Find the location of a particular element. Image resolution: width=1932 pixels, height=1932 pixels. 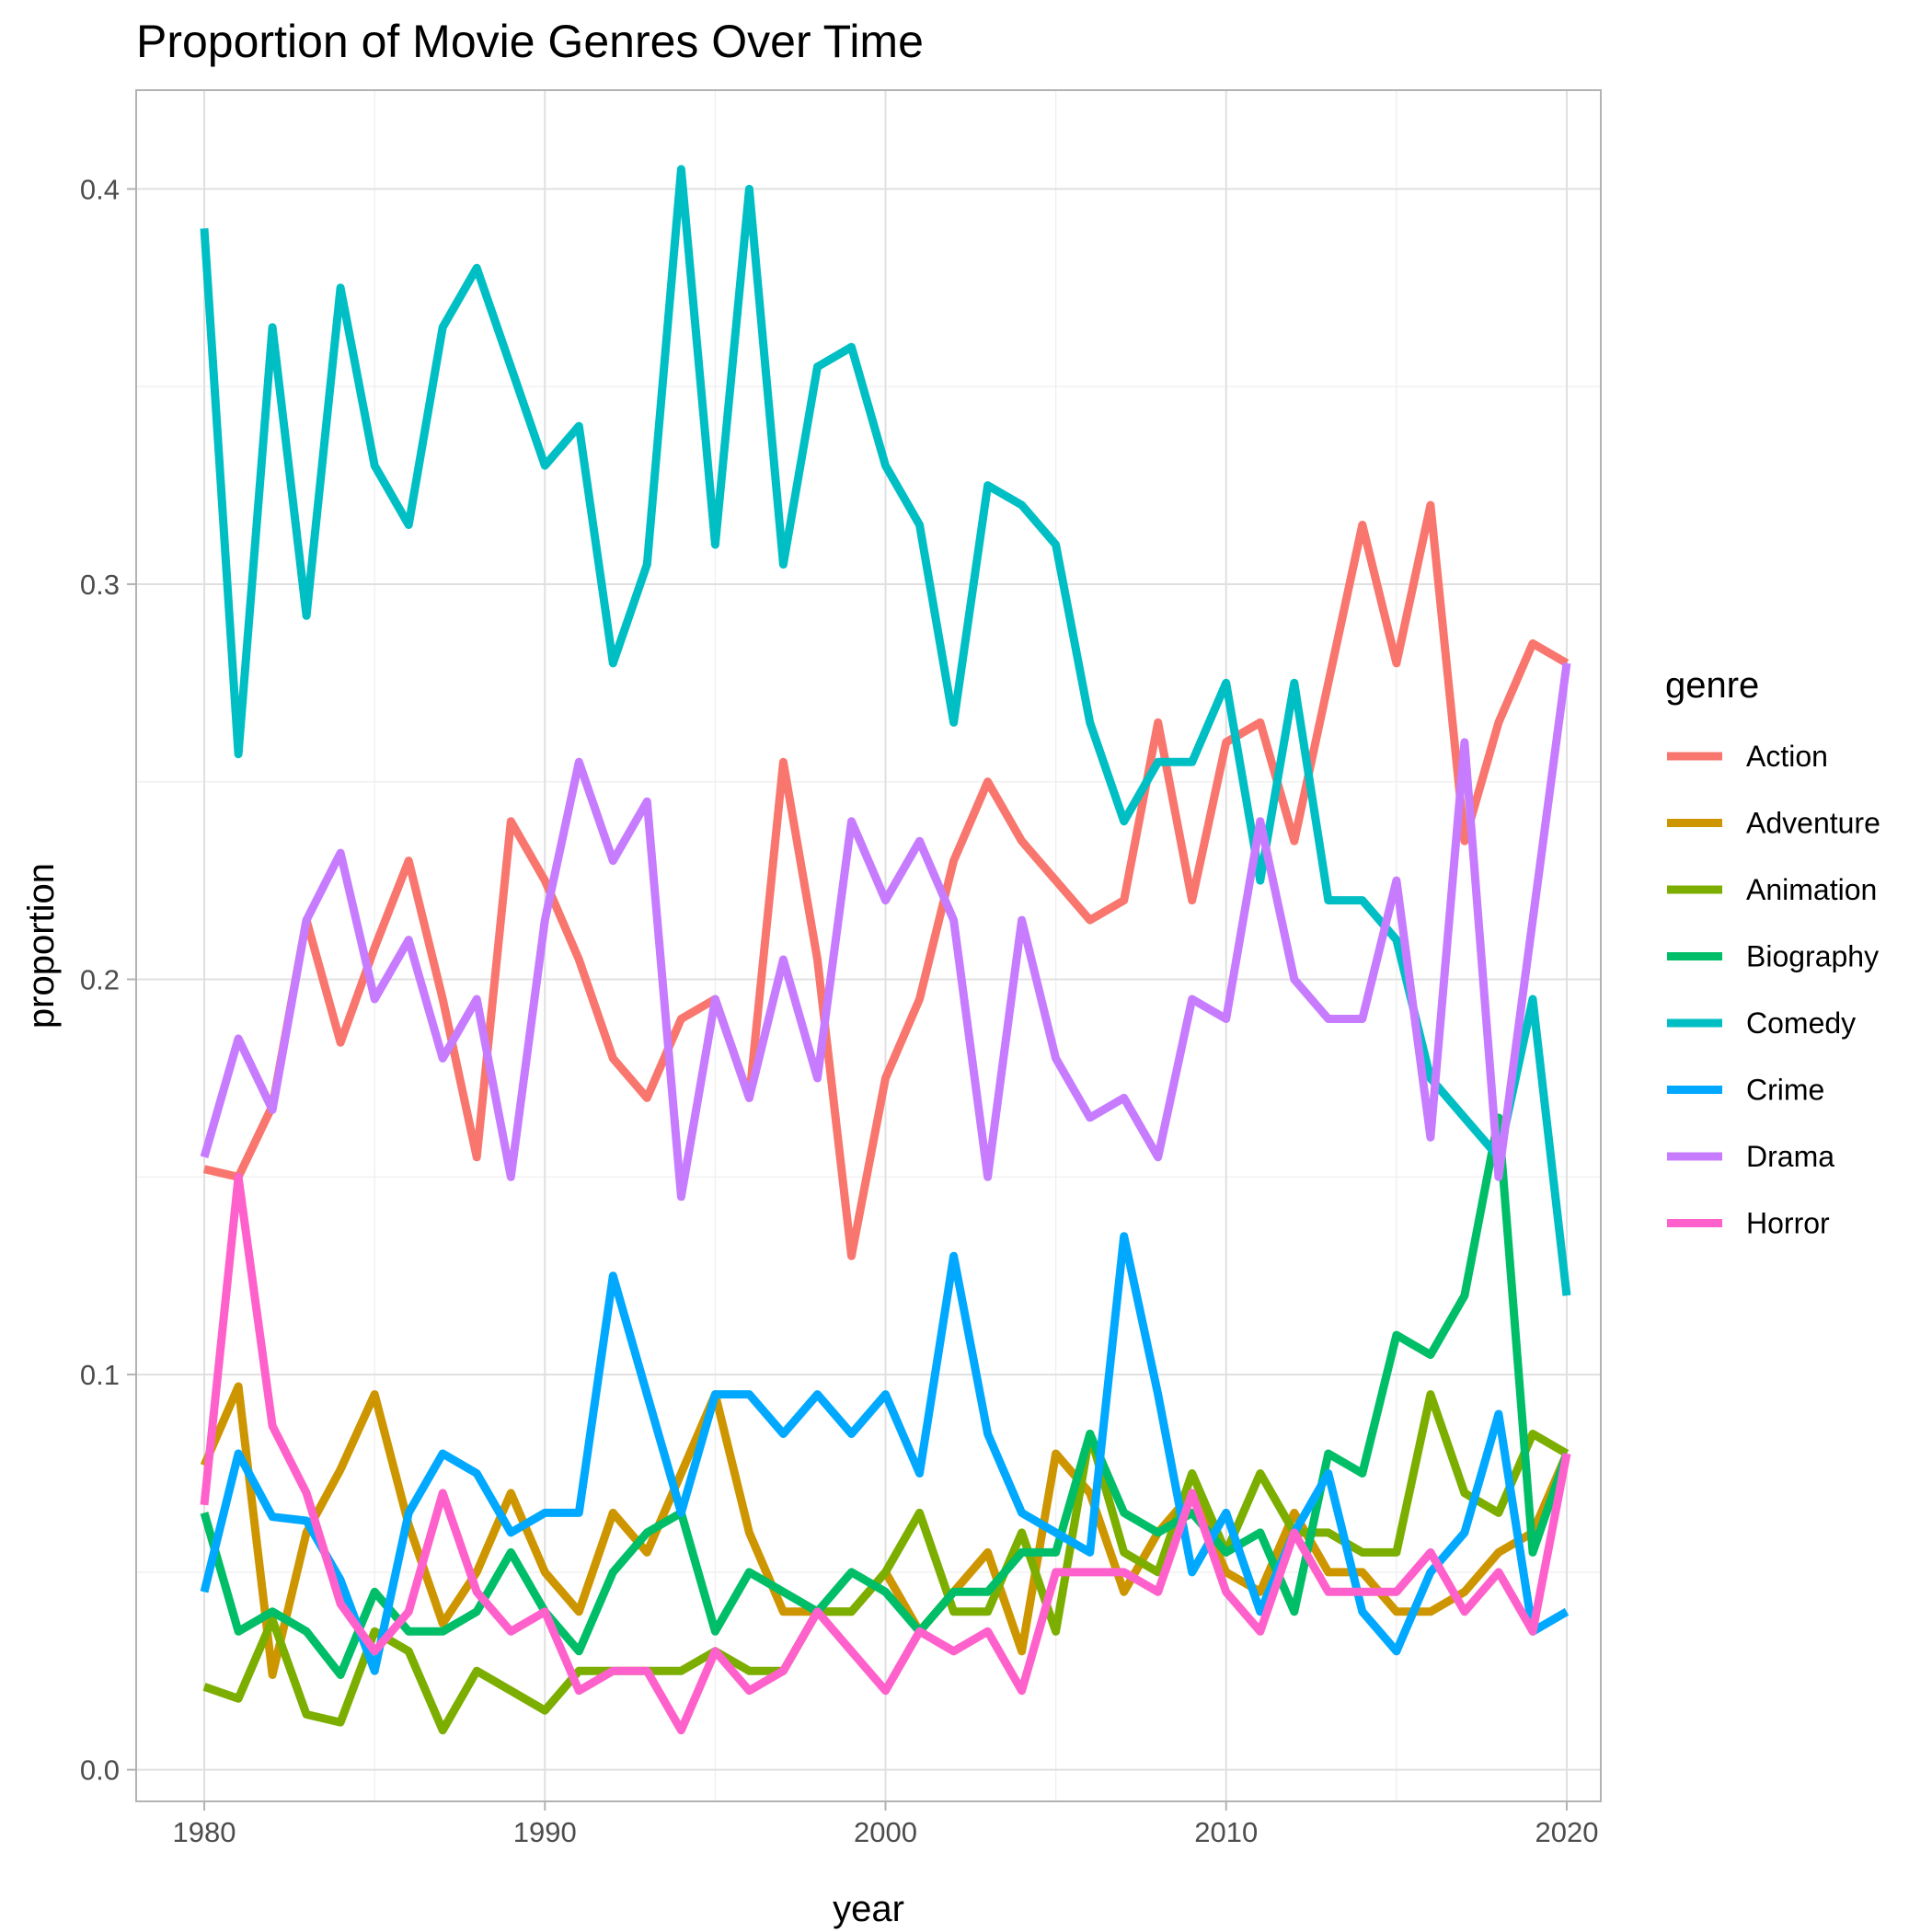

legend-label-biography: Biography is located at coordinates (1812, 956).